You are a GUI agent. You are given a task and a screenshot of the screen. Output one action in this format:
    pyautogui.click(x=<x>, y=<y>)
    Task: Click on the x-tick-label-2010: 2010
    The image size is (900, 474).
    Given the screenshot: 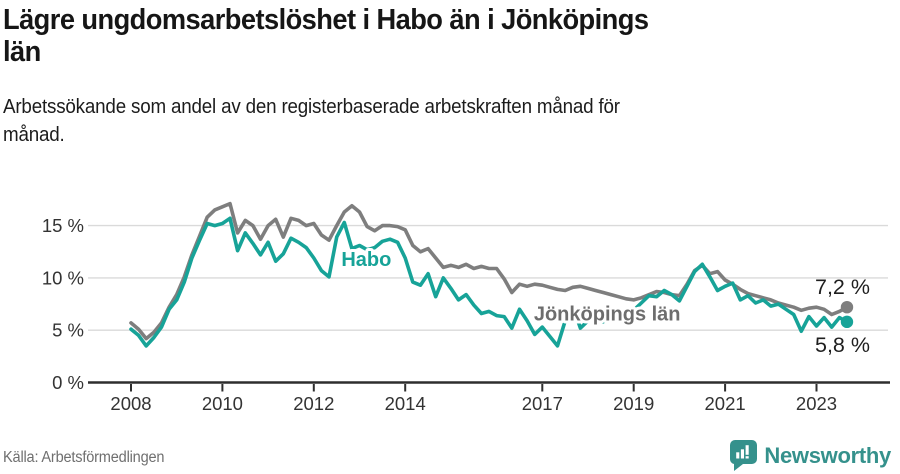 What is the action you would take?
    pyautogui.click(x=222, y=403)
    